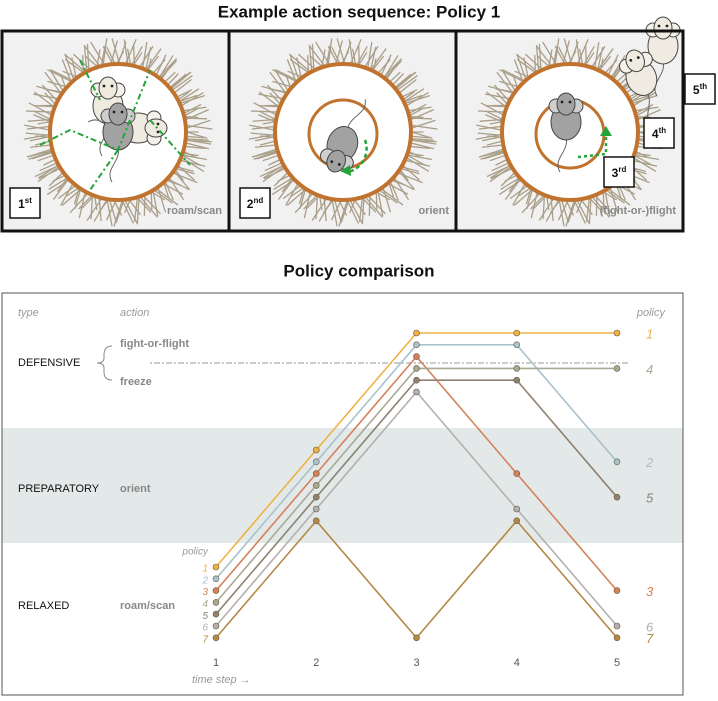  Describe the element at coordinates (696, 90) in the screenshot. I see `step-number: 5` at that location.